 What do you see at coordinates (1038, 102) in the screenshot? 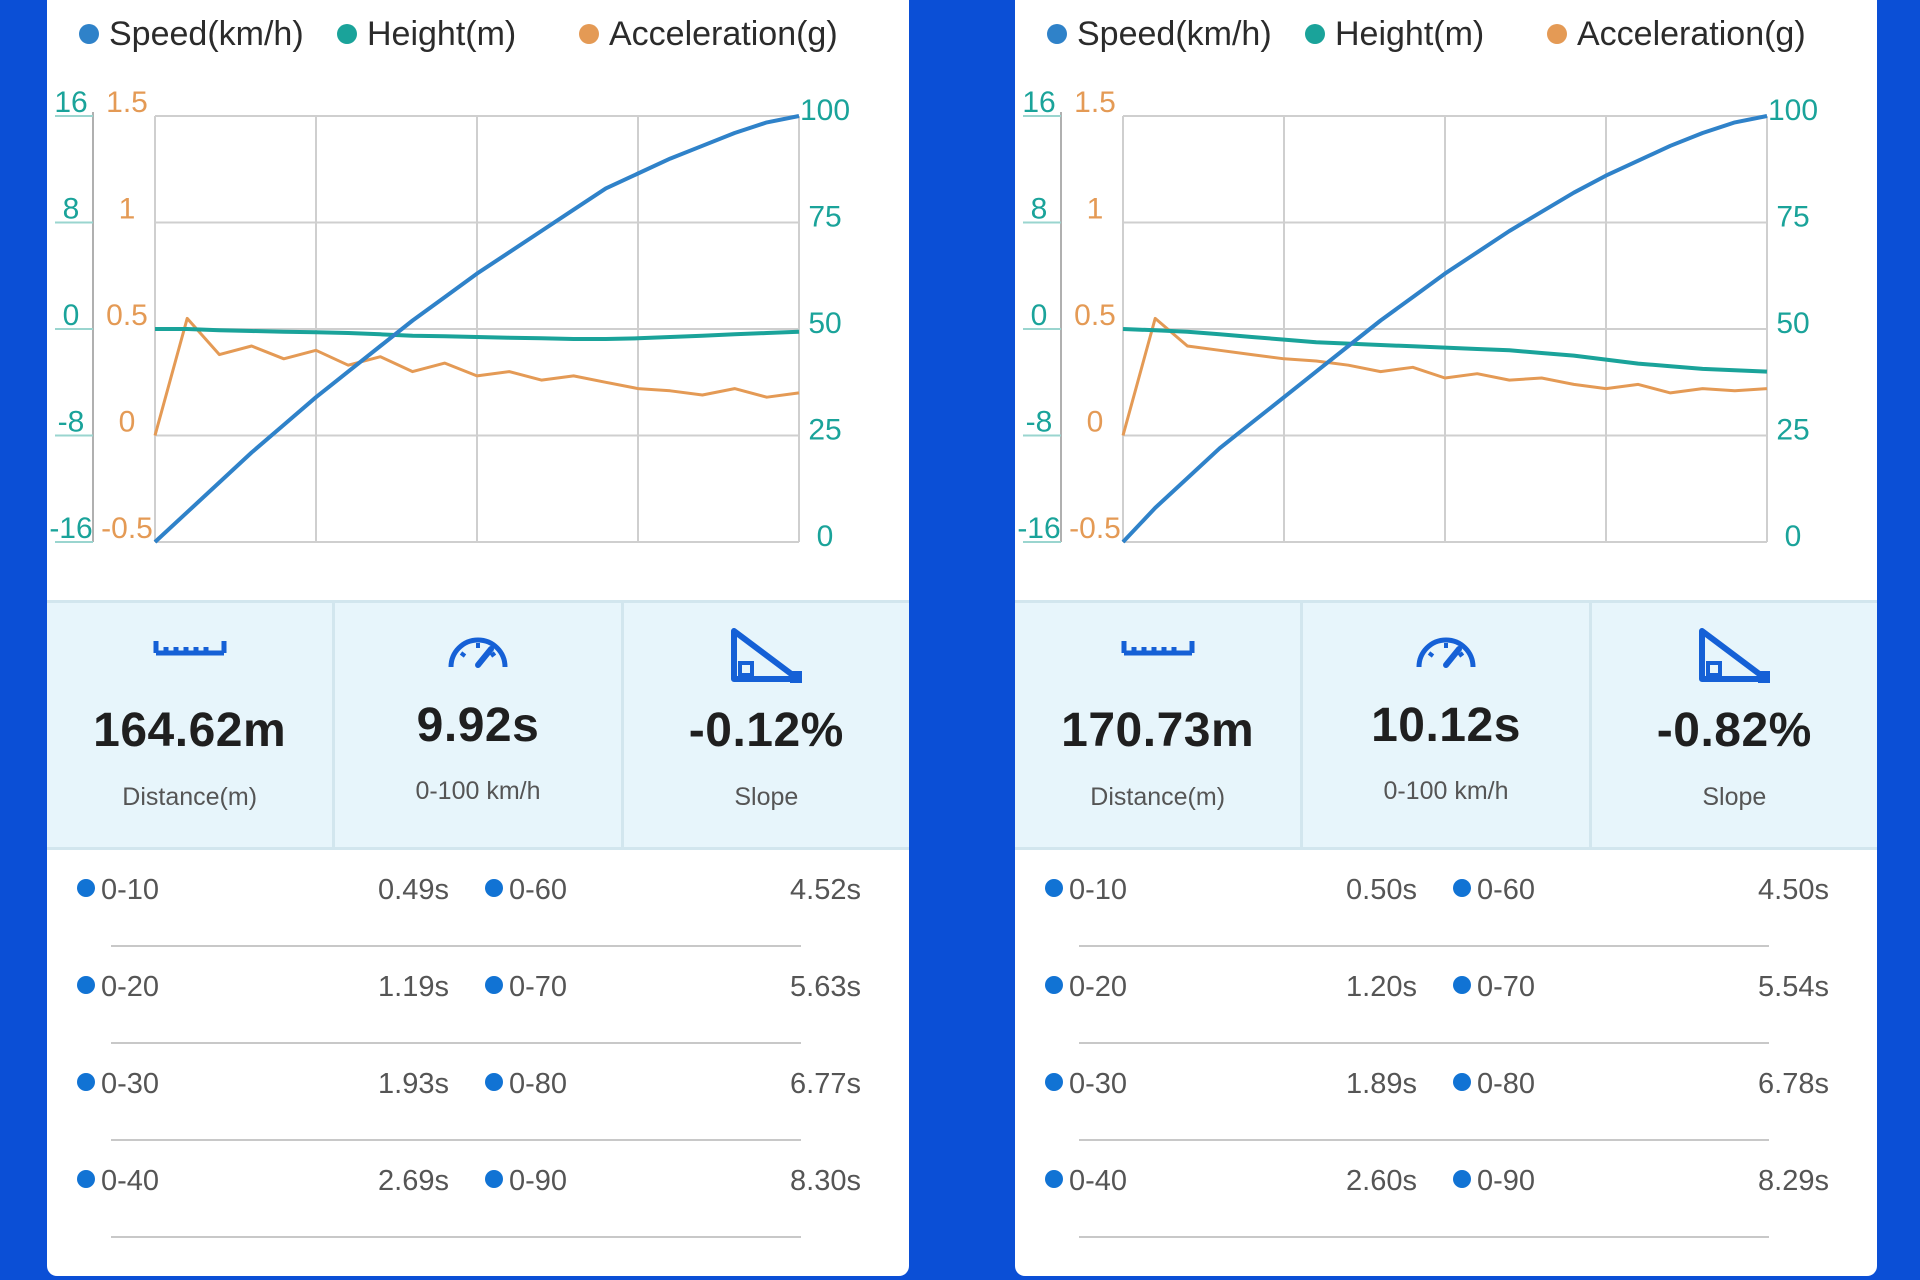
I see `height-tick-label: 16` at bounding box center [1038, 102].